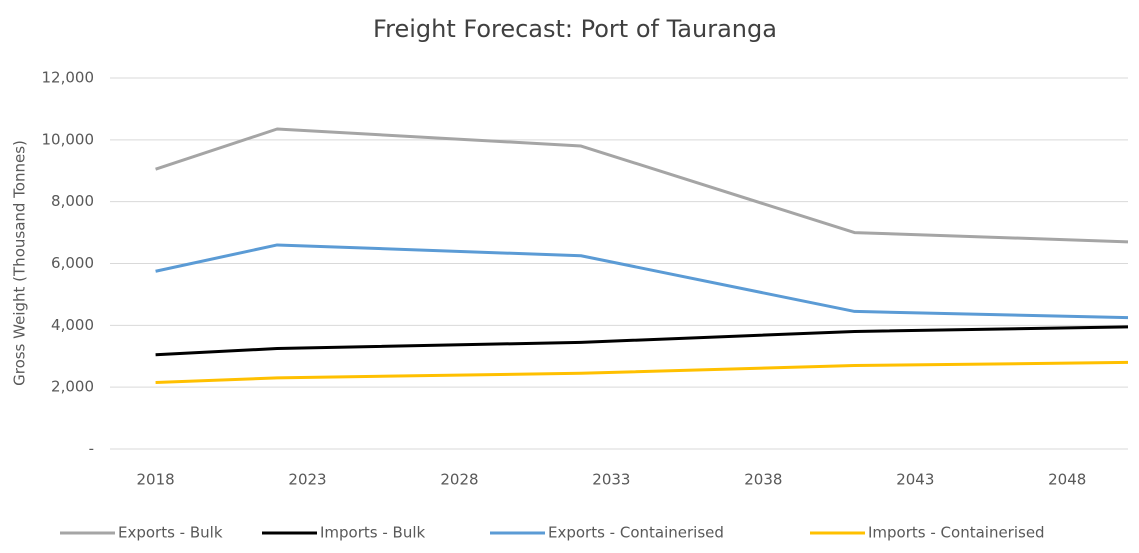 The width and height of the screenshot is (1139, 553). What do you see at coordinates (155, 480) in the screenshot?
I see `x-tick-label: 2018` at bounding box center [155, 480].